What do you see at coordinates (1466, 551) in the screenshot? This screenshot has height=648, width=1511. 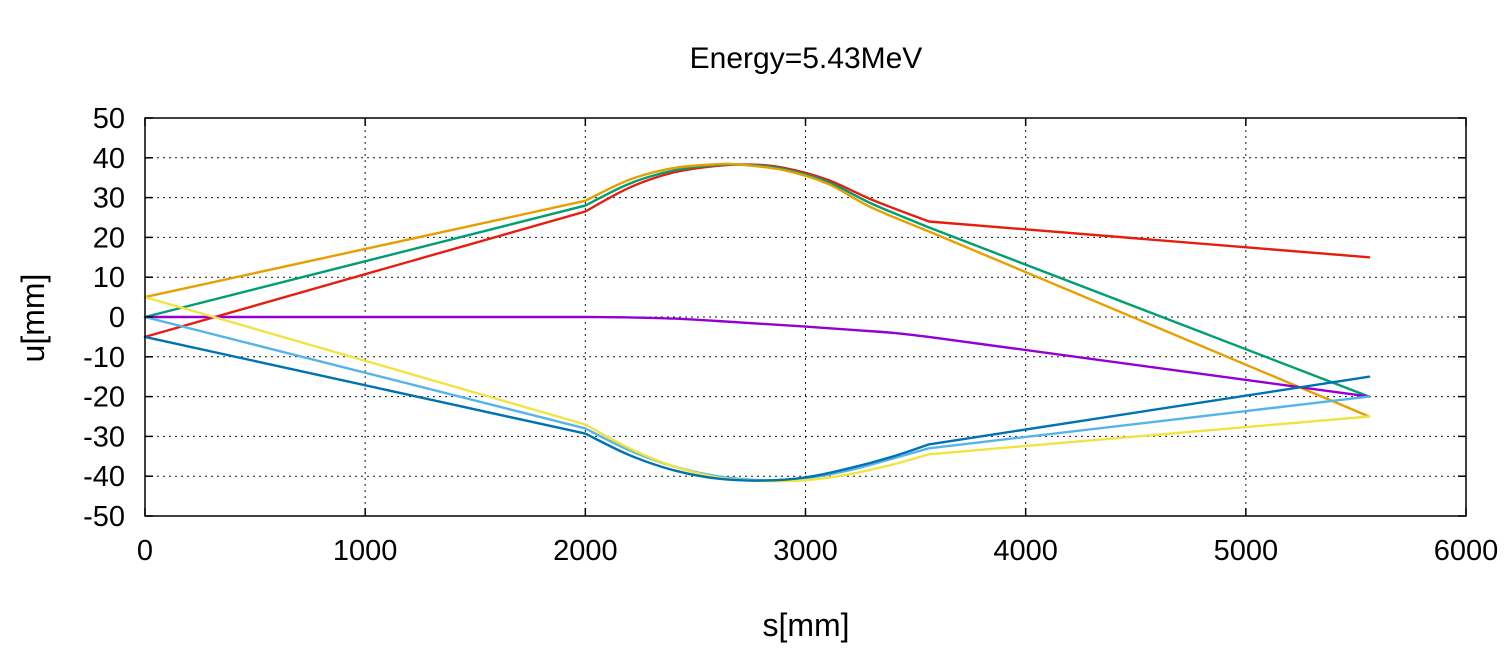 I see `x-tick-label: 6000` at bounding box center [1466, 551].